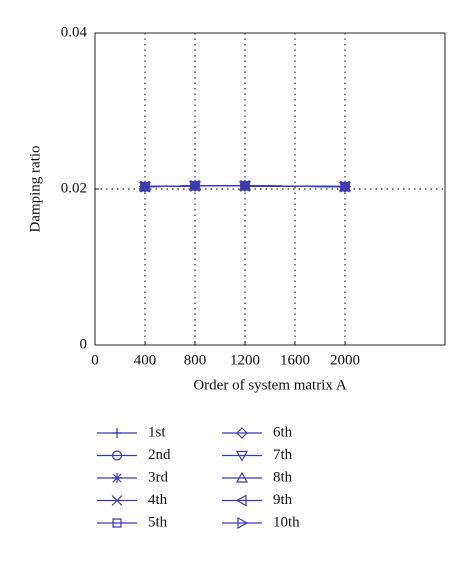 This screenshot has height=564, width=474. What do you see at coordinates (74, 188) in the screenshot?
I see `y-tick-label: 0.02` at bounding box center [74, 188].